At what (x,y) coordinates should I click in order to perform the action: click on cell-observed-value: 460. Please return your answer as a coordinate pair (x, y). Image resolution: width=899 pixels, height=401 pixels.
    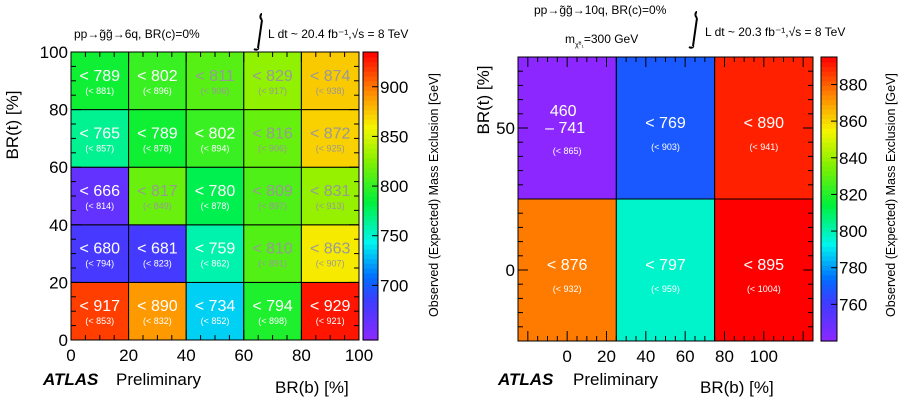
    Looking at the image, I should click on (563, 111).